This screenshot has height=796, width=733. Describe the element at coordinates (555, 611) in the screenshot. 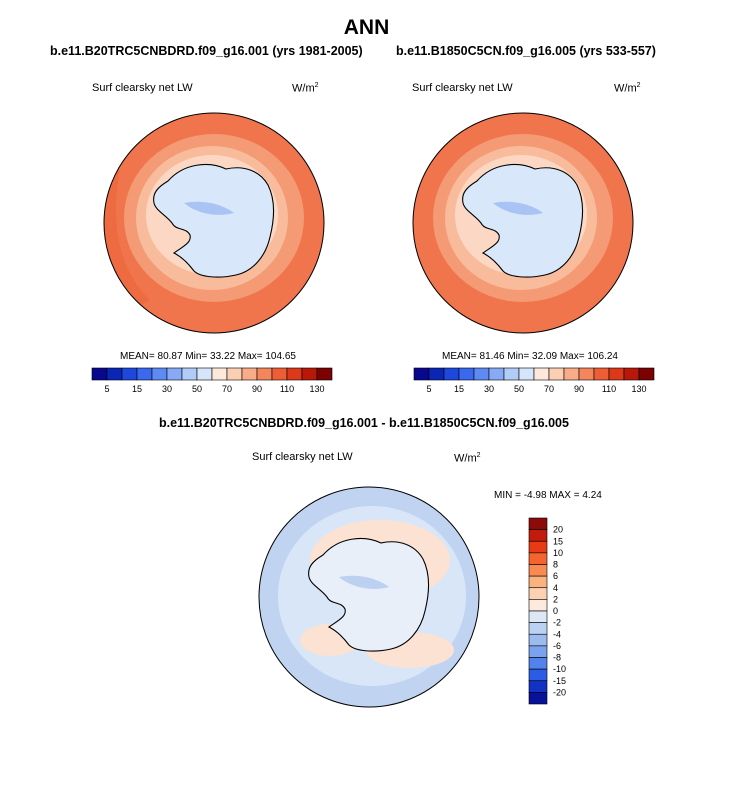

I see `colorbar-diff-tick-label: 0` at that location.